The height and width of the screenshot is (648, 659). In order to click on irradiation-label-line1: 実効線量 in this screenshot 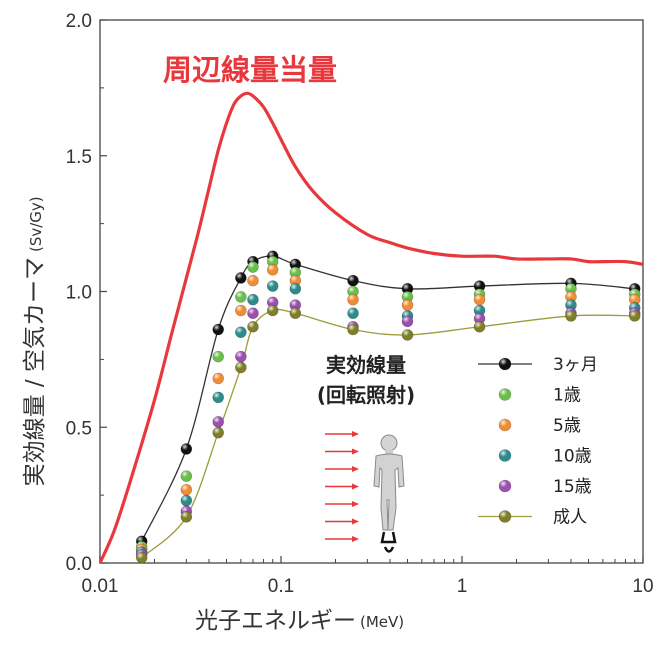, I will do `click(366, 365)`.